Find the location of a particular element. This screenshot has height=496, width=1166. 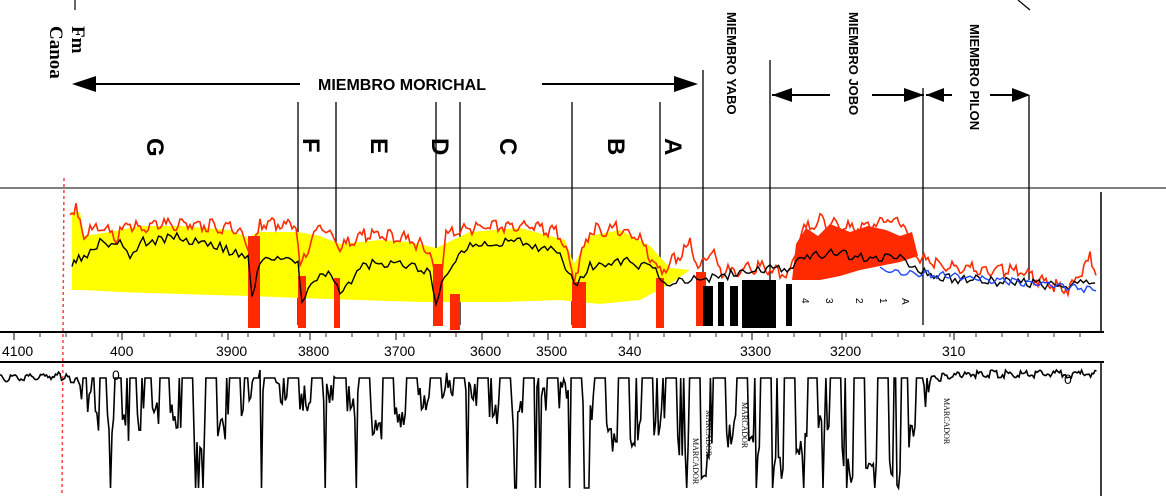

depth-tick-label: 3800 is located at coordinates (313, 351).